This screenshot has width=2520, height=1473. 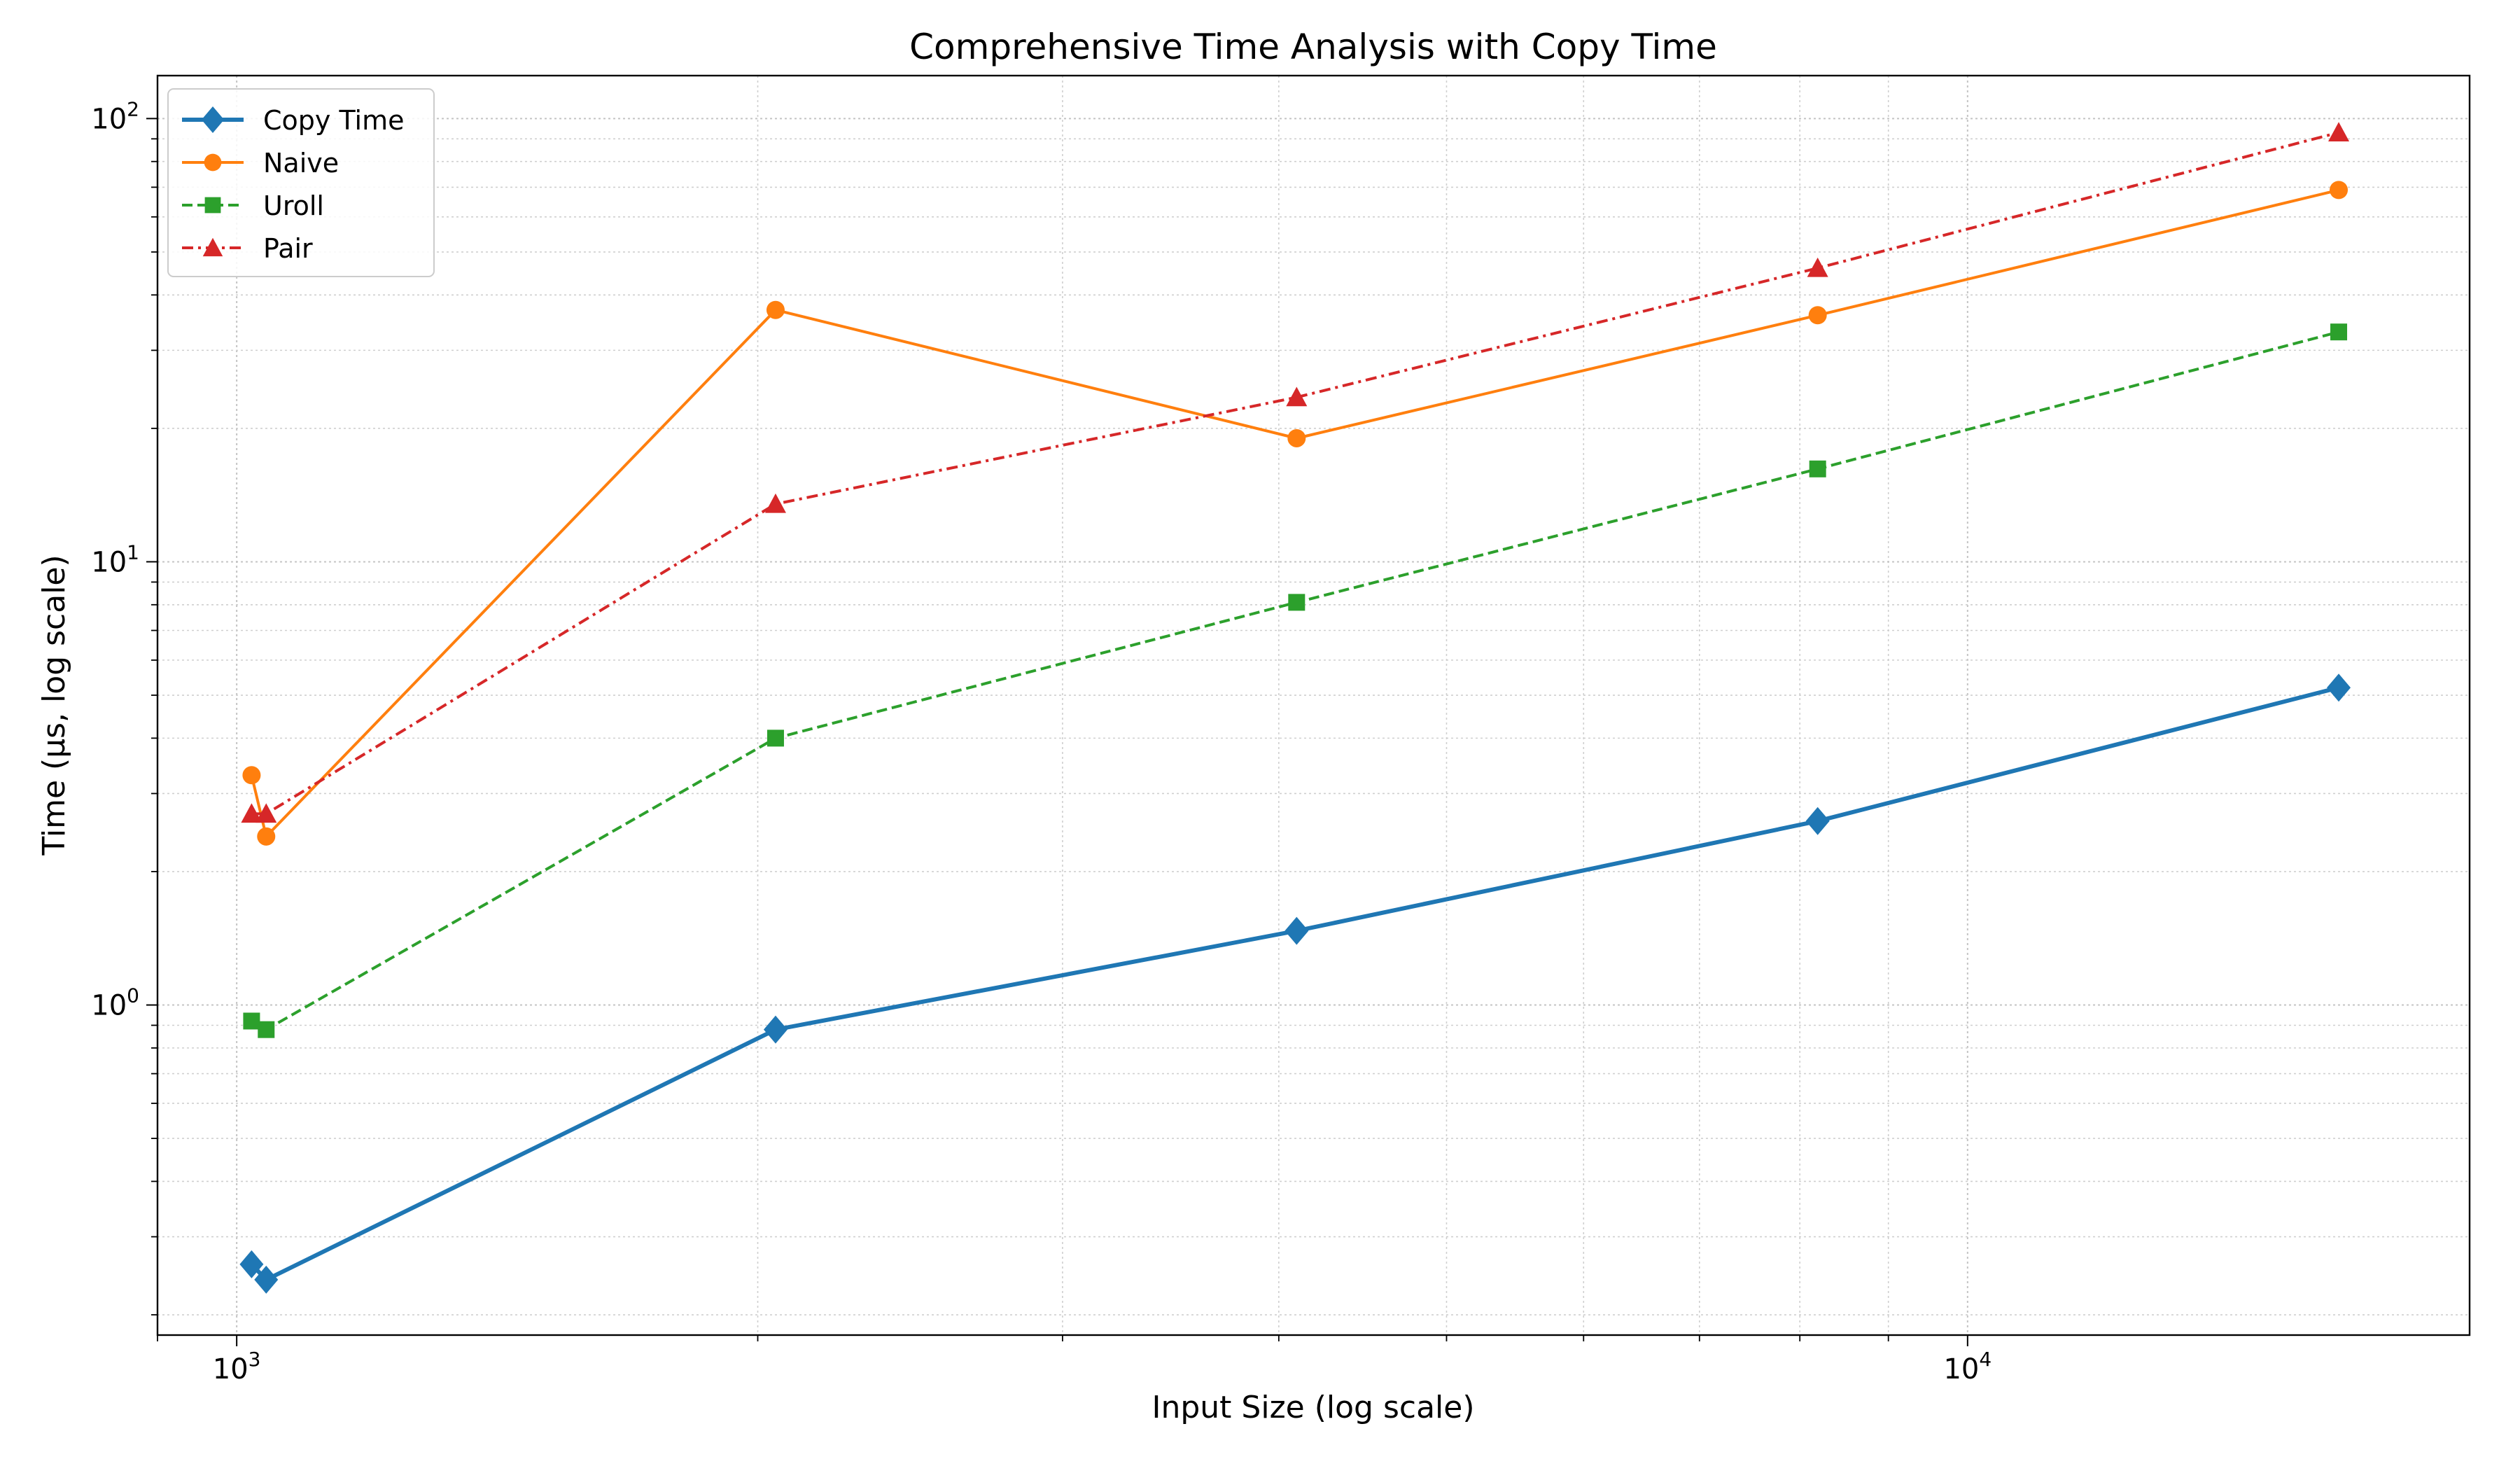 I want to click on y-tick-label-exponent: 2, so click(x=133, y=108).